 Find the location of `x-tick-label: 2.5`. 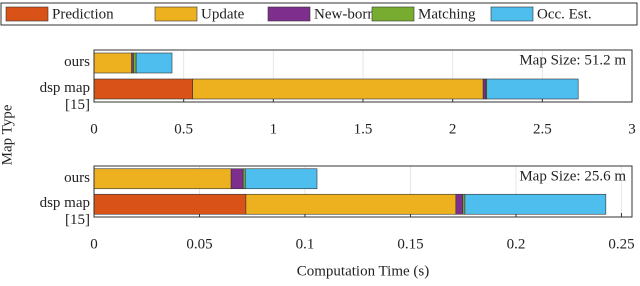

x-tick-label: 2.5 is located at coordinates (542, 129).